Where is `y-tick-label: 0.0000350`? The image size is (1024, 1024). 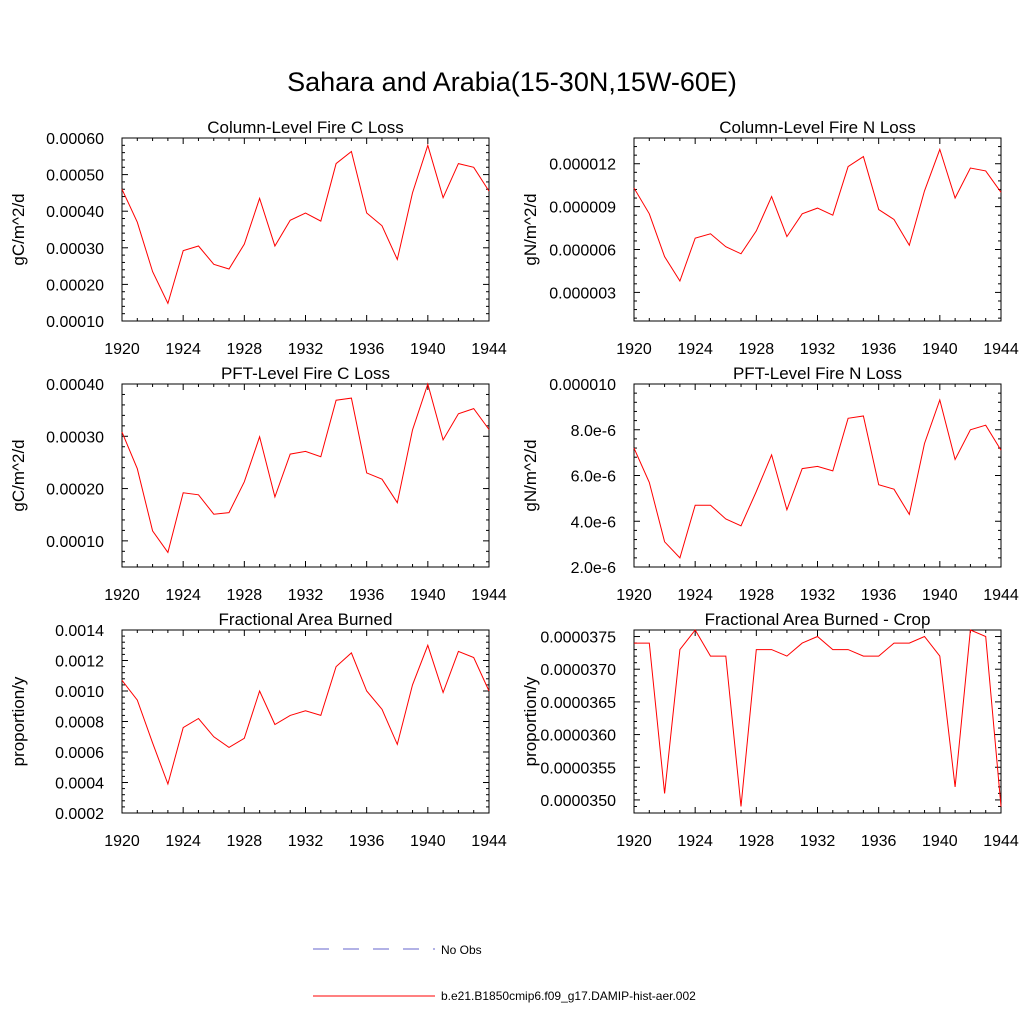 y-tick-label: 0.0000350 is located at coordinates (578, 801).